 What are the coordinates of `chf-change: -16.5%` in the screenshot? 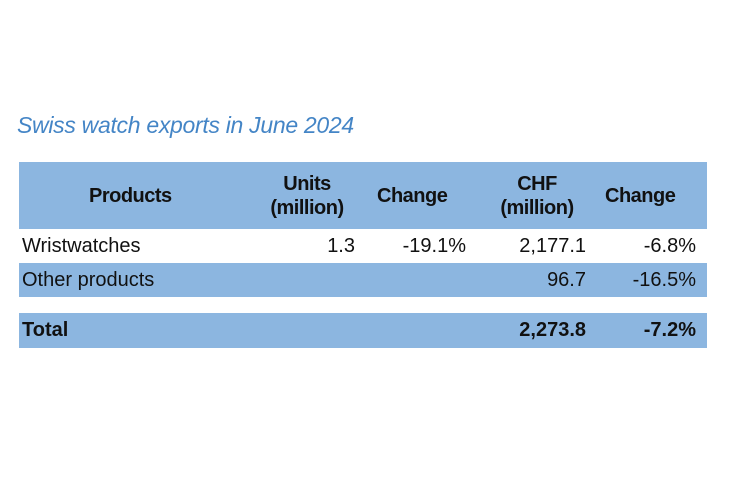 It's located at (664, 279).